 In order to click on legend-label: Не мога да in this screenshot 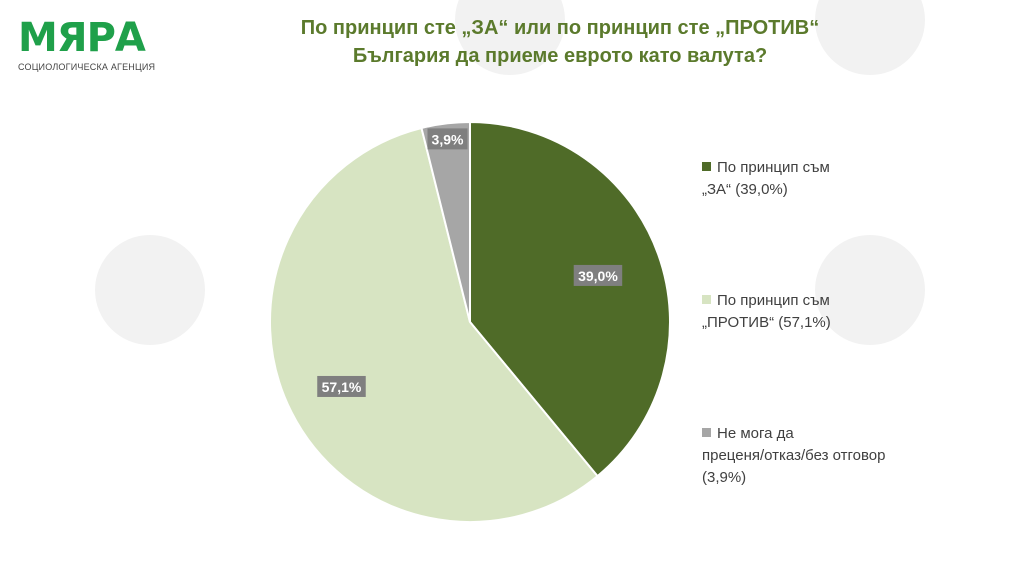, I will do `click(755, 433)`.